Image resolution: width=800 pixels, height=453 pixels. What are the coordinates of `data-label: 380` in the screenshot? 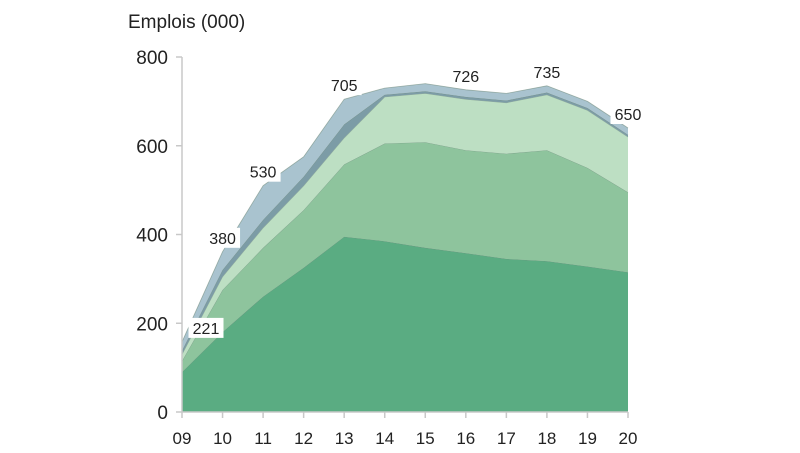 It's located at (222, 239).